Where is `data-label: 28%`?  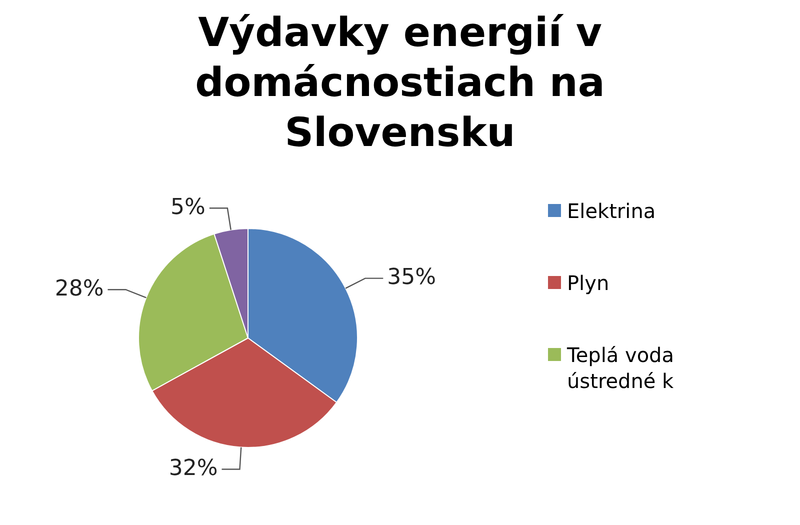
data-label: 28% is located at coordinates (79, 289).